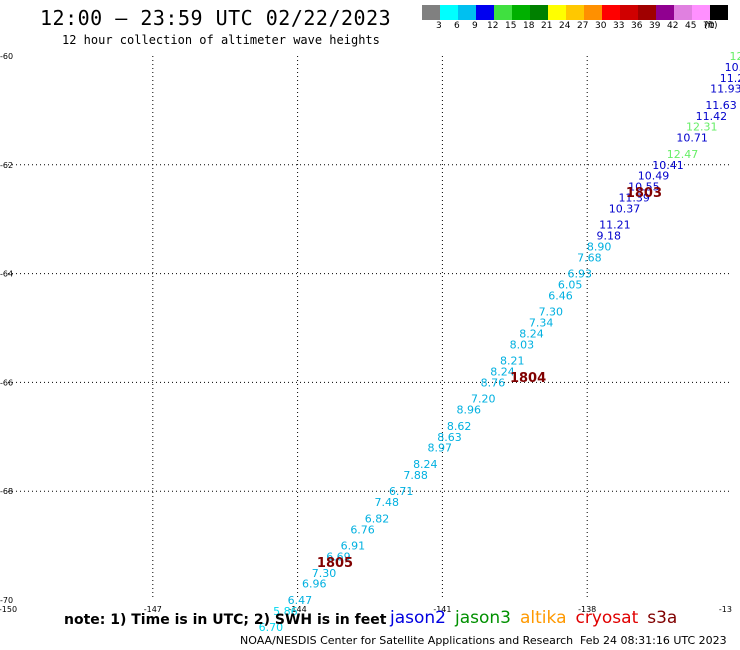 This screenshot has height=650, width=740. What do you see at coordinates (528, 378) in the screenshot?
I see `pass-time-label: 1804` at bounding box center [528, 378].